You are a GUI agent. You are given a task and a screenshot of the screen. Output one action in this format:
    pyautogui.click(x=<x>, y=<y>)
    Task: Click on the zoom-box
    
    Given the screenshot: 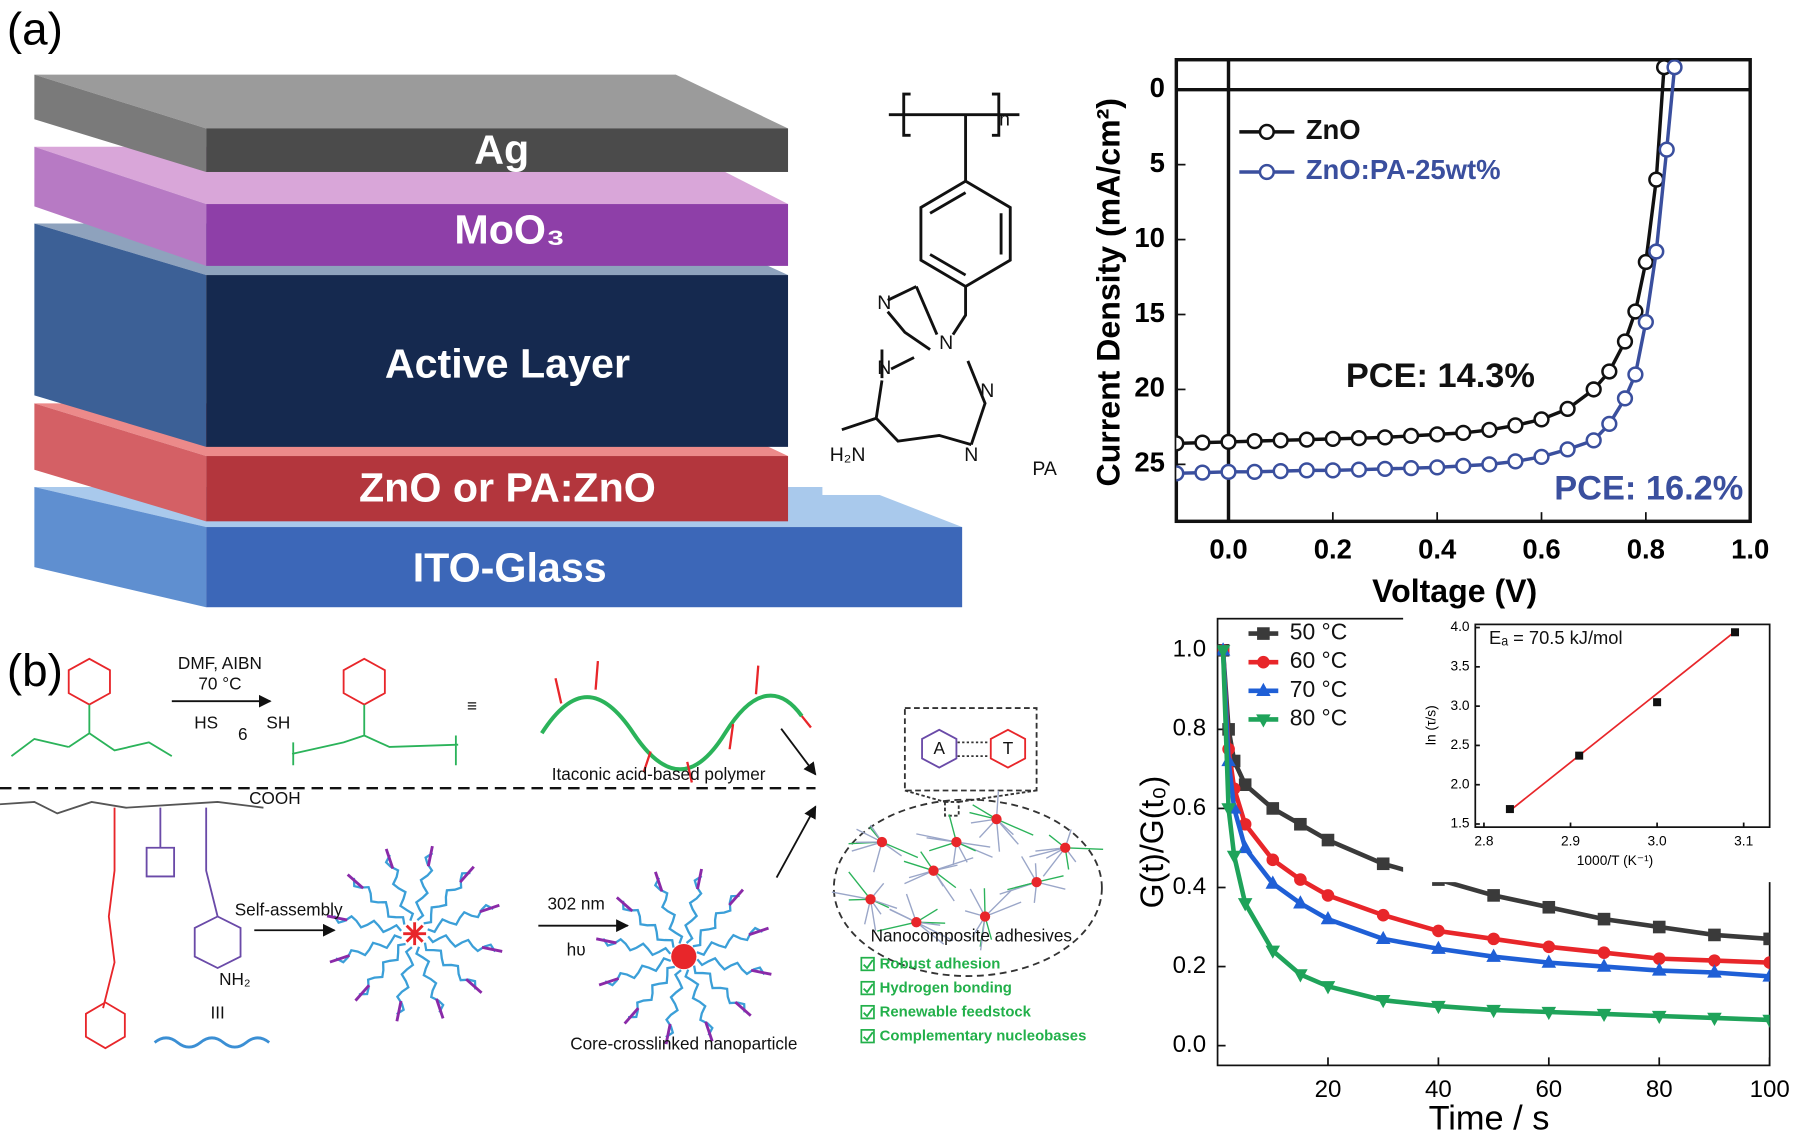 What is the action you would take?
    pyautogui.click(x=952, y=809)
    